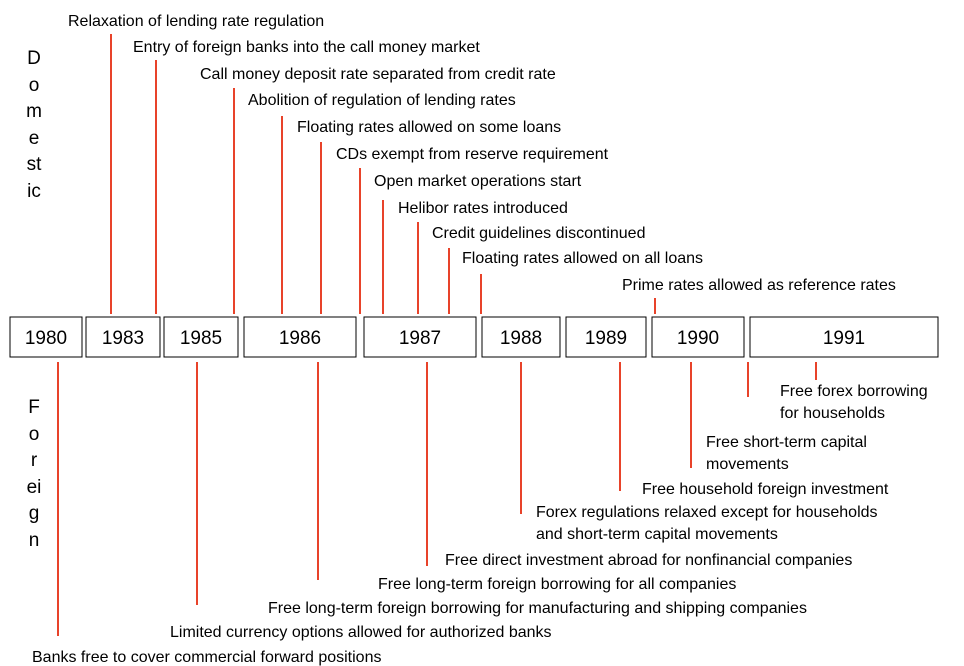 The height and width of the screenshot is (666, 964). I want to click on year-label: 1983, so click(123, 338).